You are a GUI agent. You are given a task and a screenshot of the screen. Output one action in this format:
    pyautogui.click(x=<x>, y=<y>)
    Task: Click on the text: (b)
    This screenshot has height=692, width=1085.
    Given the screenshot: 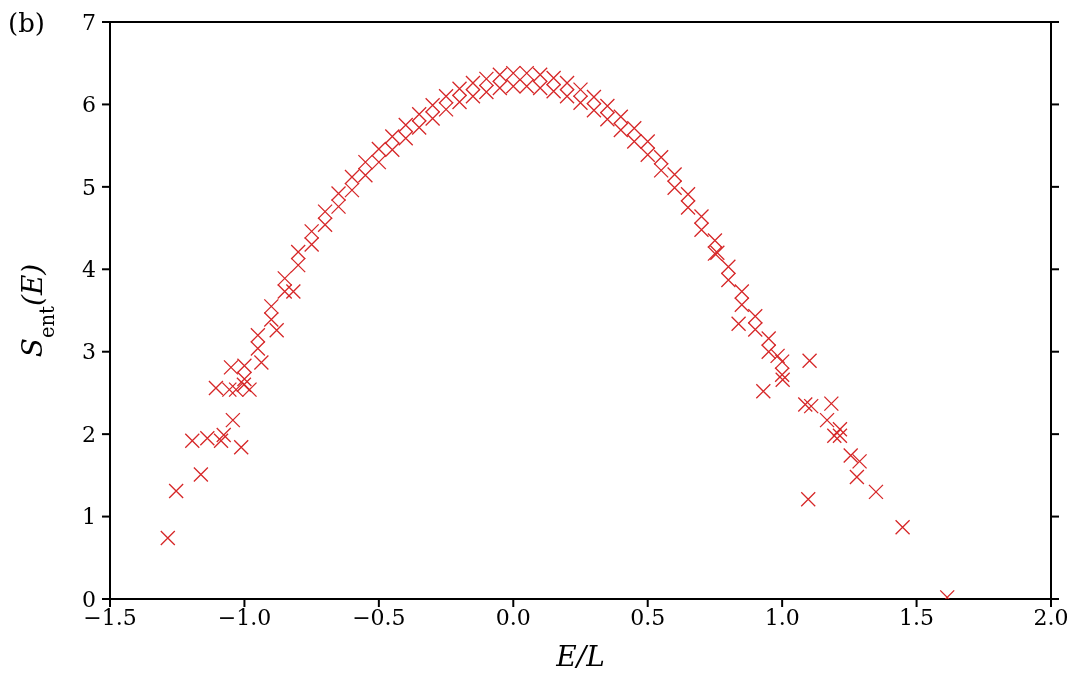 What is the action you would take?
    pyautogui.click(x=26, y=23)
    